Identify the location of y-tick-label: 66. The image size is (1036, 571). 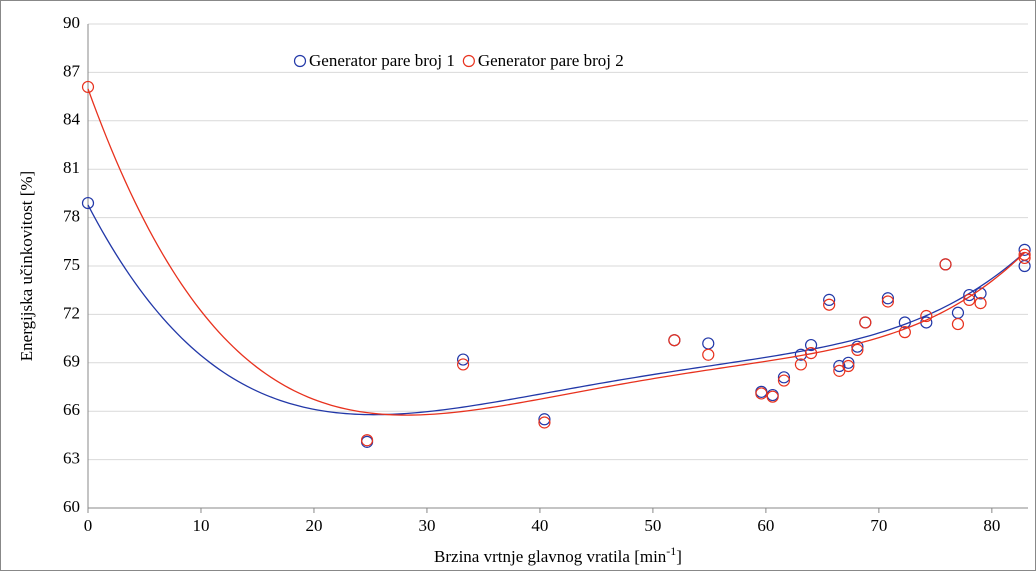
(71, 409).